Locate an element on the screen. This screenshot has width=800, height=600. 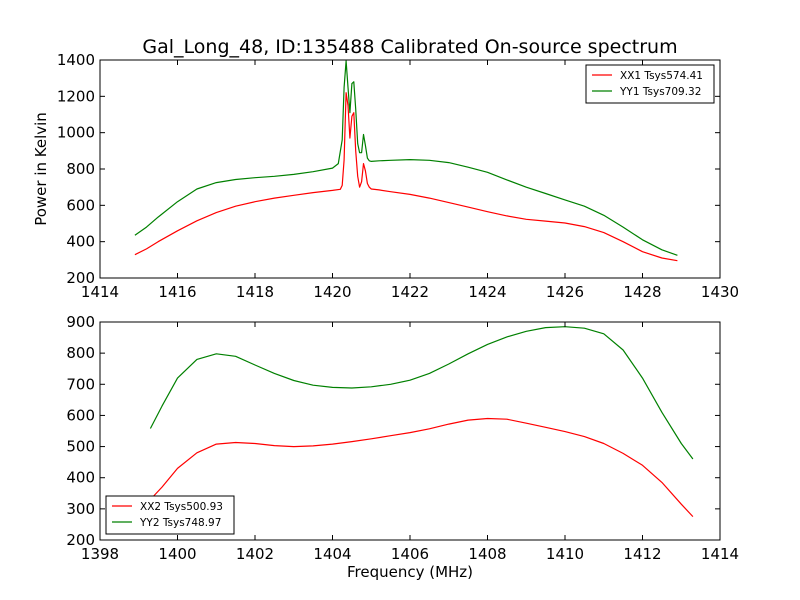
y-tick-label: 1000 is located at coordinates (76, 133).